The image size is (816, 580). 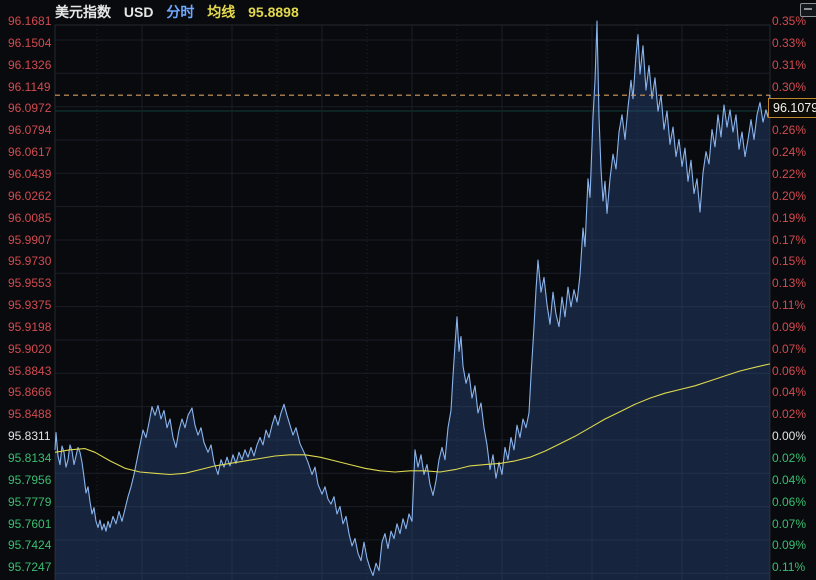 What do you see at coordinates (30, 108) in the screenshot?
I see `price-axis-label: 96.0972` at bounding box center [30, 108].